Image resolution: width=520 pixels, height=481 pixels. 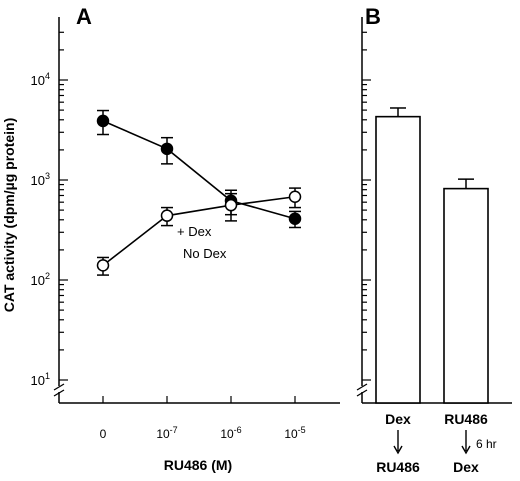 What do you see at coordinates (203, 433) in the screenshot?
I see `x-tick-labels: 0 10⁻⁷ 10⁻⁶ 10⁻⁵` at bounding box center [203, 433].